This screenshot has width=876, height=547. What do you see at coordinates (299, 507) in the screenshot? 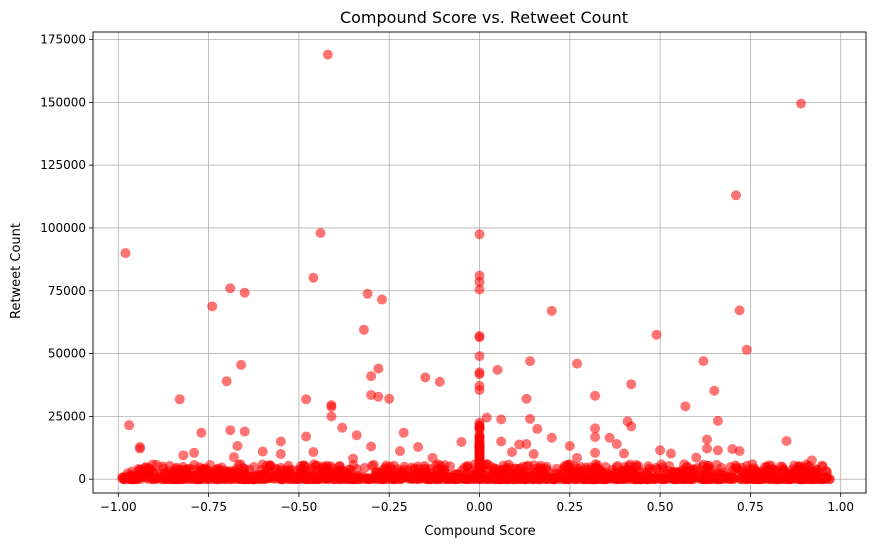
I see `x-tick-label: −0.50` at bounding box center [299, 507].